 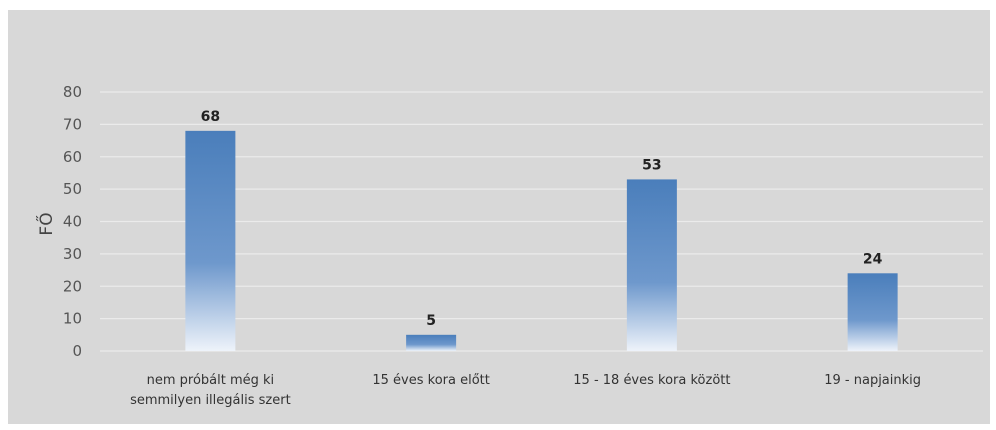 I want to click on y-tick-label: 70, so click(x=72, y=124).